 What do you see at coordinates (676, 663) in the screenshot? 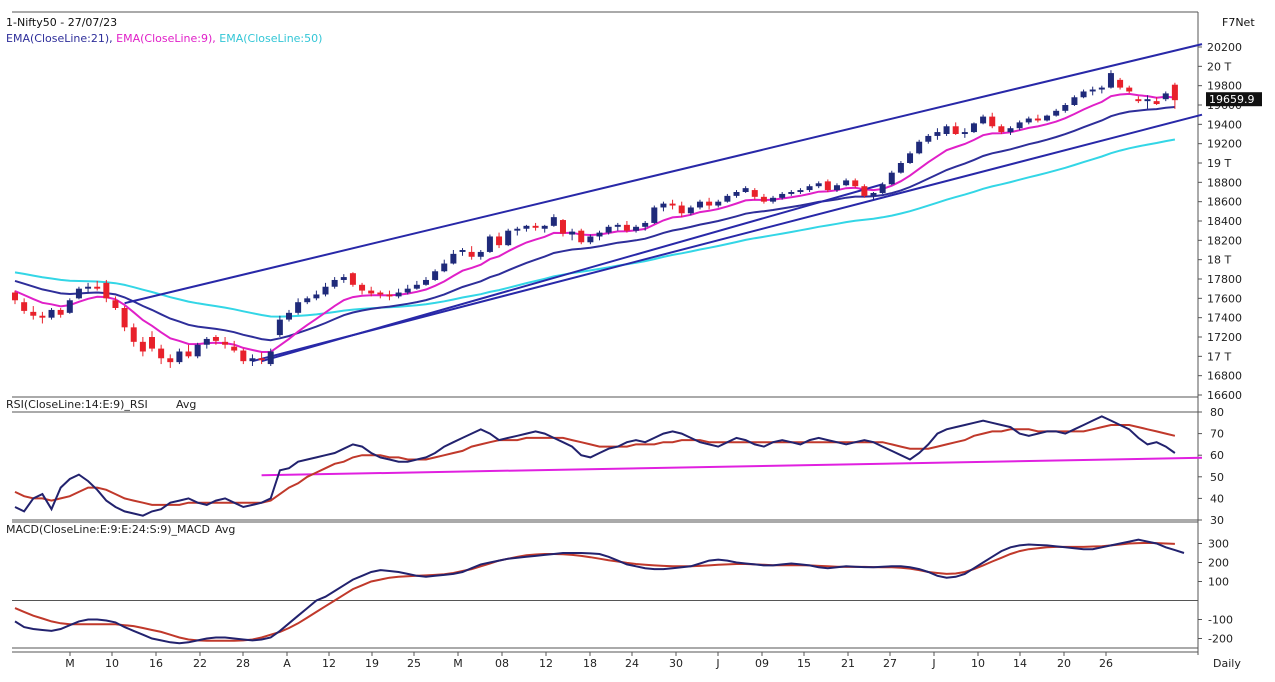
I see `x-tick-label: 30` at bounding box center [676, 663].